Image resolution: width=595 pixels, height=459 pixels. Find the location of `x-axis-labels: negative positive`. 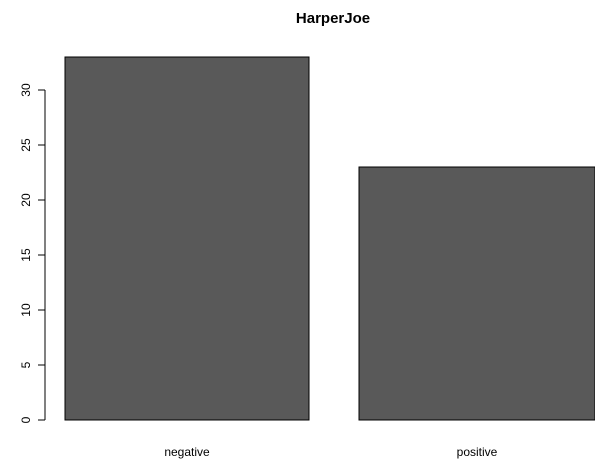

x-axis-labels: negative positive is located at coordinates (330, 452).